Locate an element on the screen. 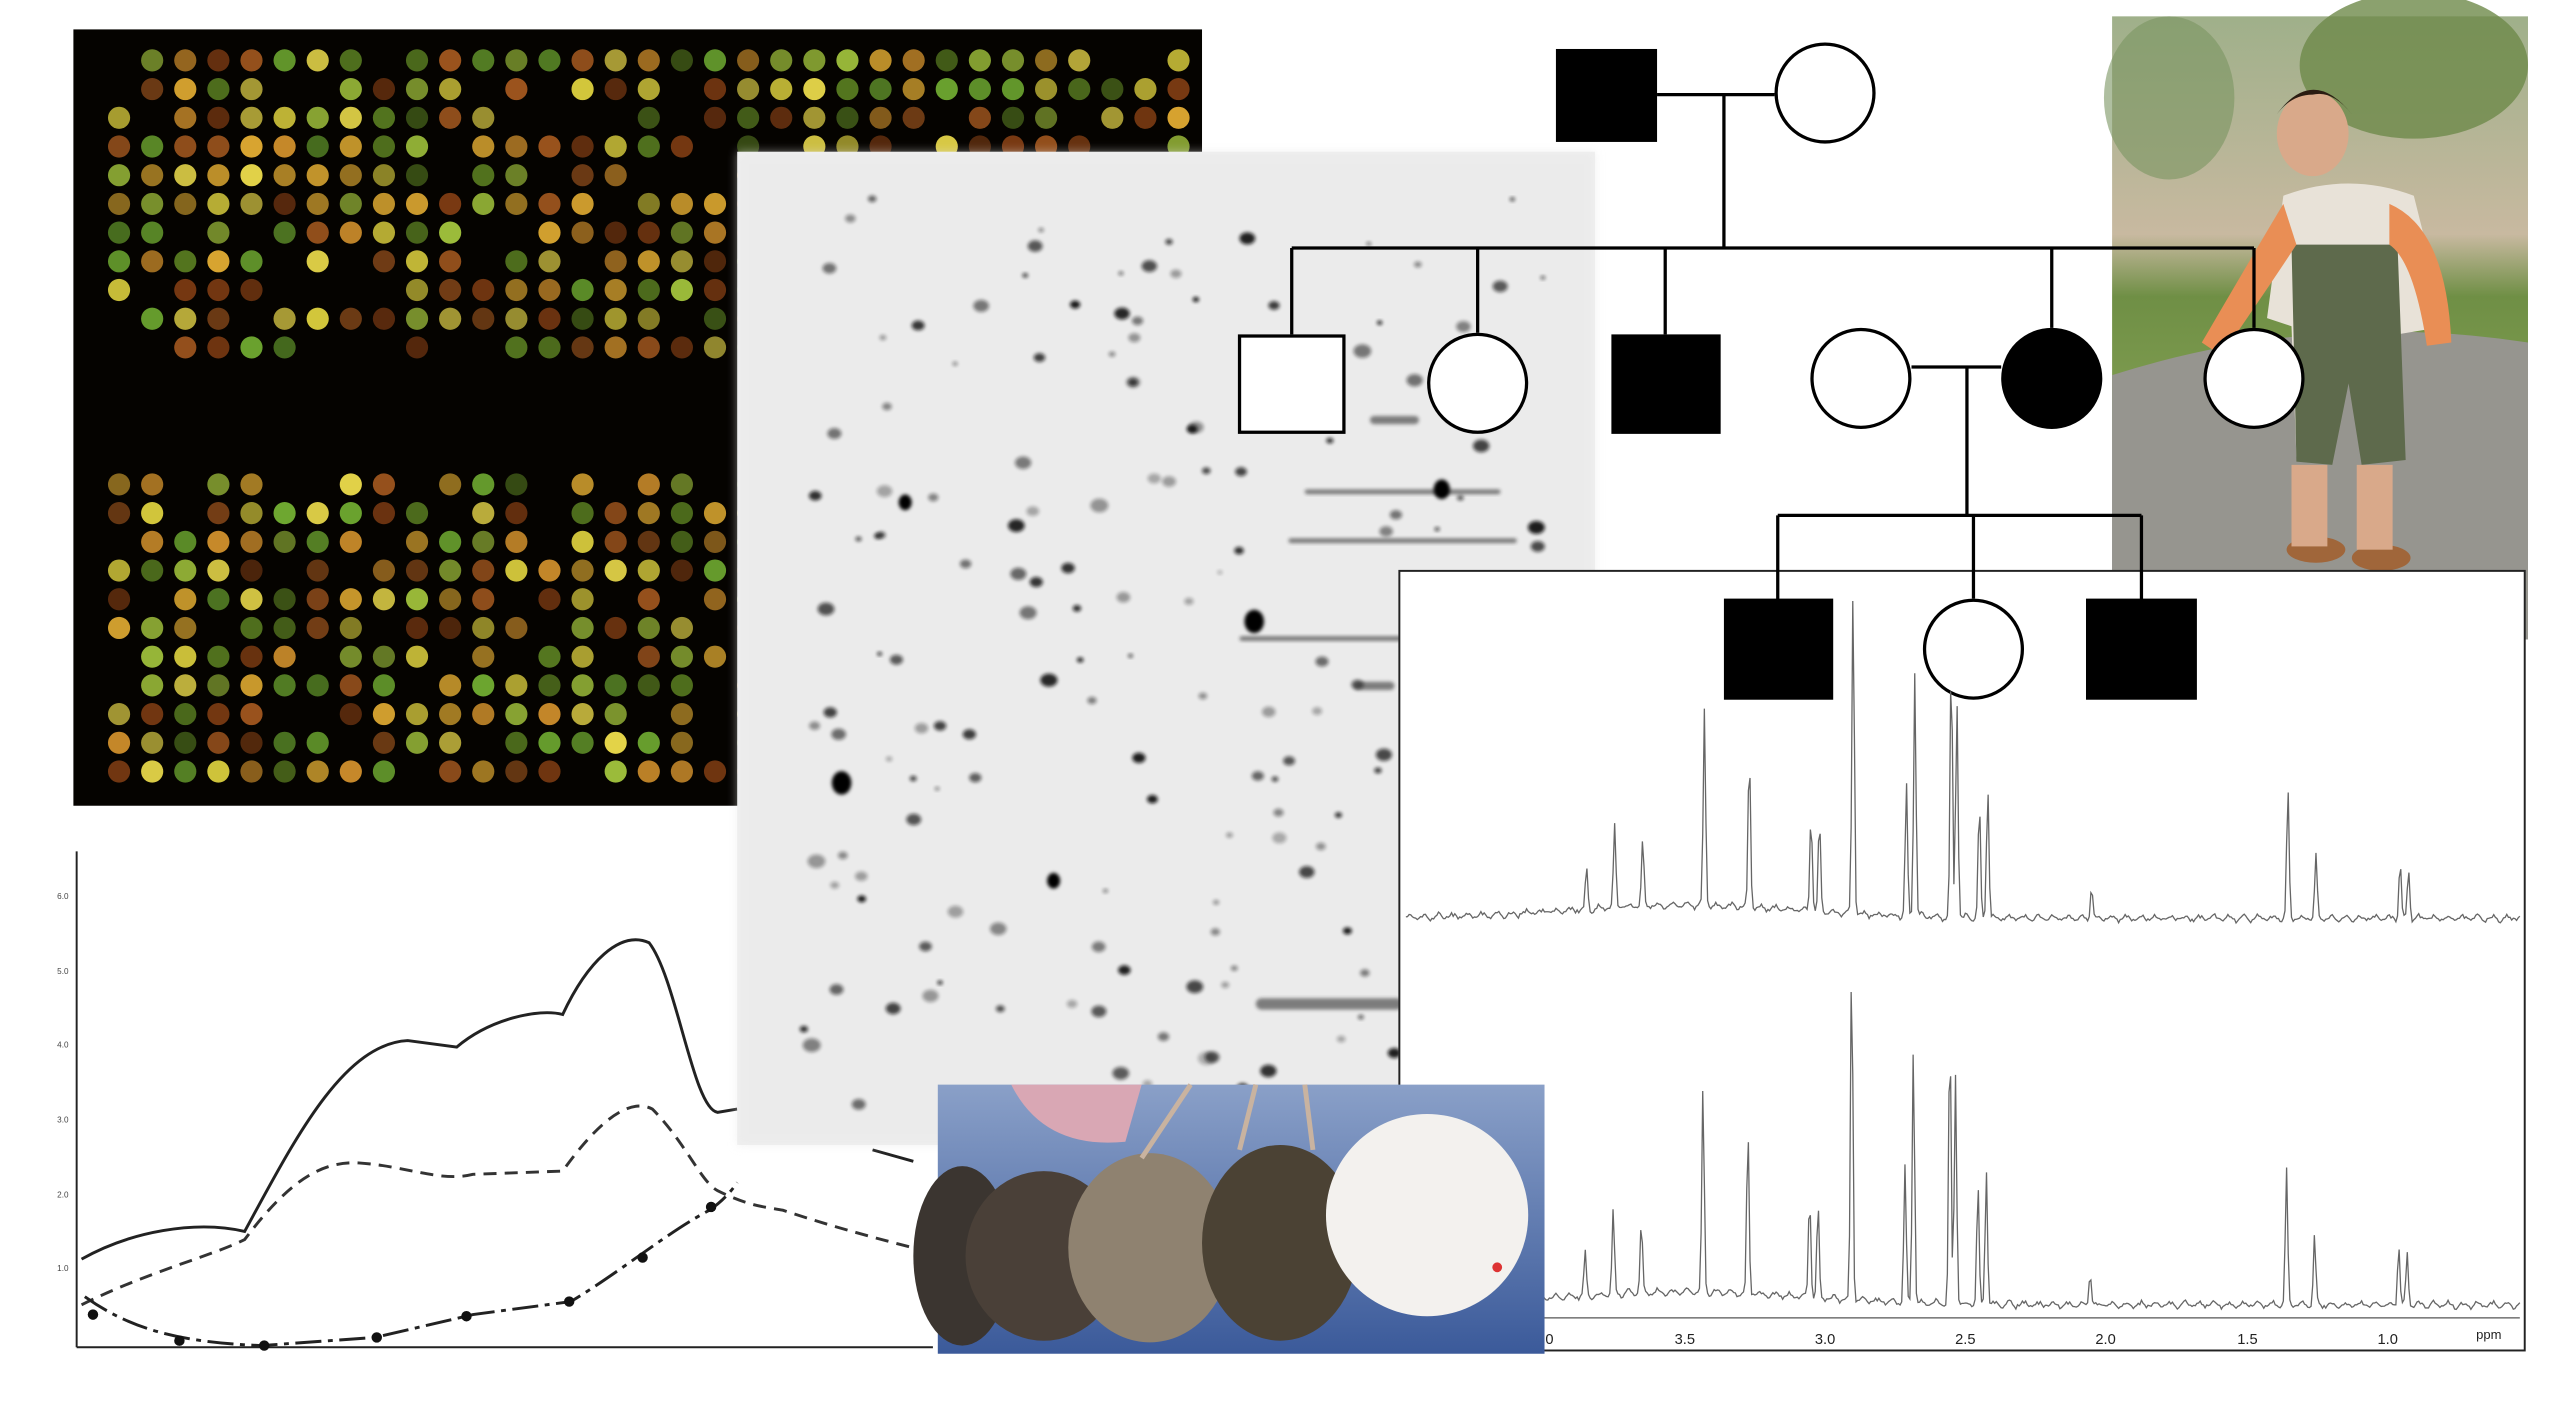  dot is located at coordinates (569, 1301).